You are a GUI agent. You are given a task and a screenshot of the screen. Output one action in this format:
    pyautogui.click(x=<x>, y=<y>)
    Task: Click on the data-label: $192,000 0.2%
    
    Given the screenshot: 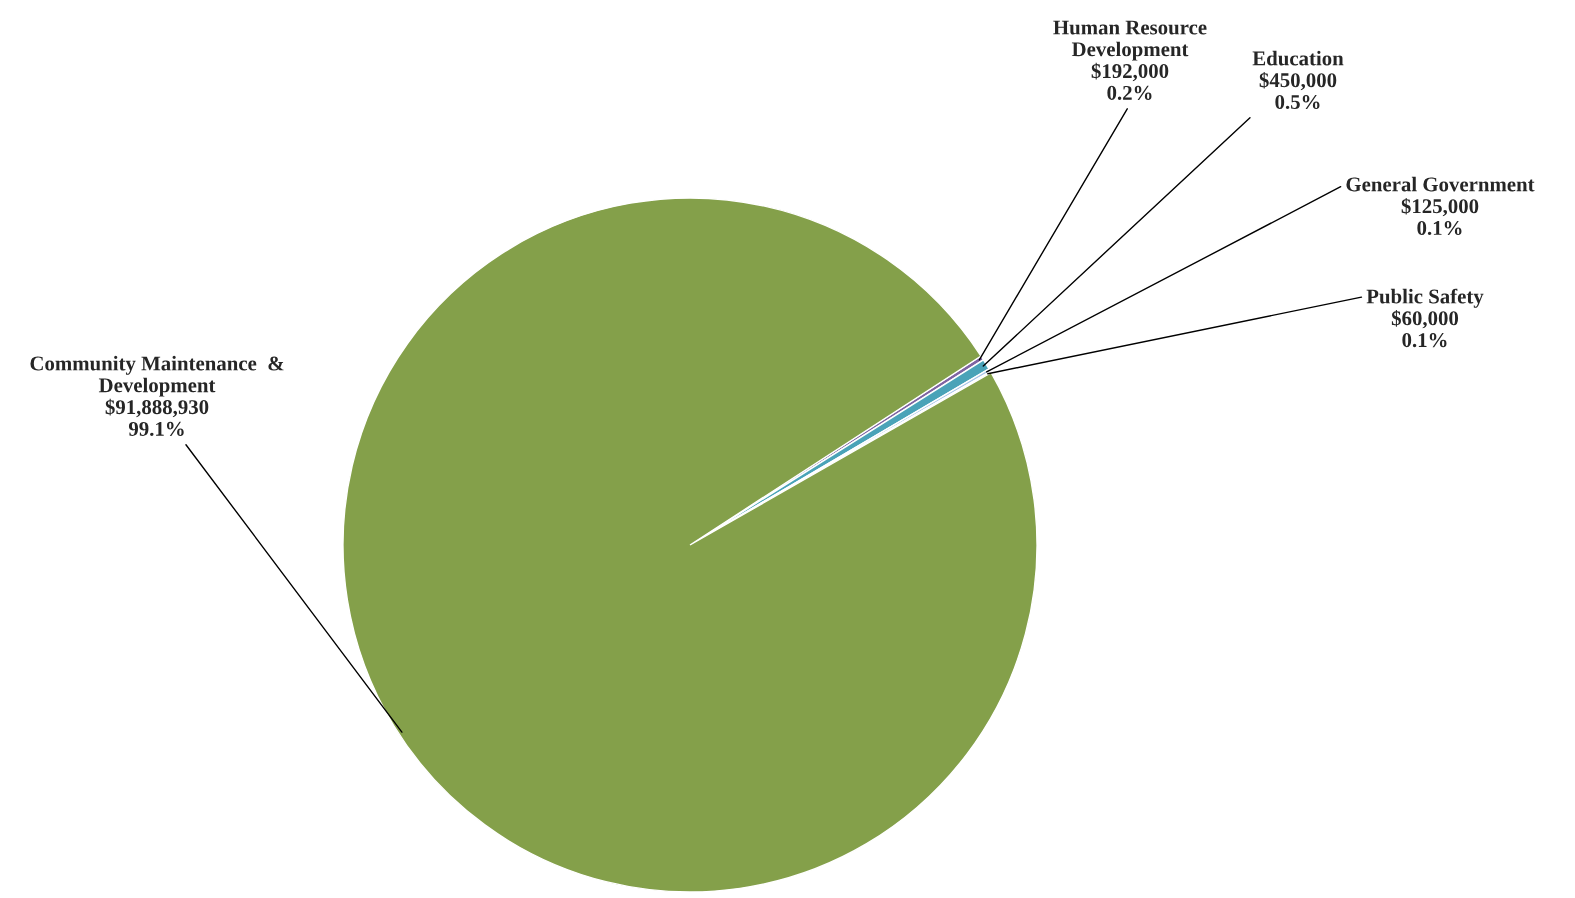 What is the action you would take?
    pyautogui.click(x=1130, y=81)
    